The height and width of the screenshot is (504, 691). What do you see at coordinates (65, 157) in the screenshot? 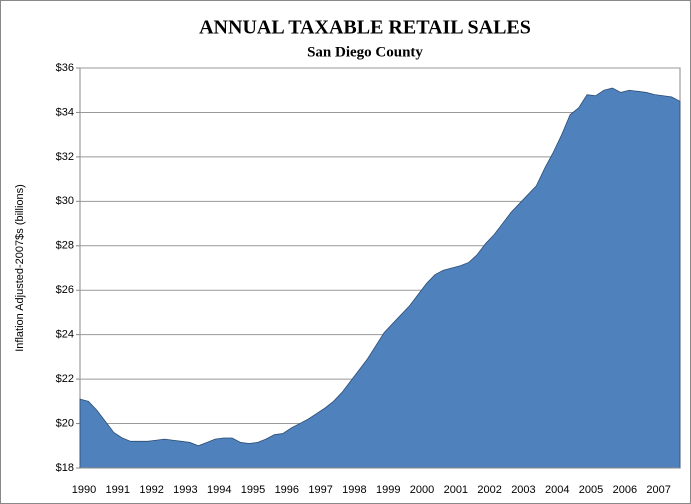
I see `y-tick-label: $32` at bounding box center [65, 157].